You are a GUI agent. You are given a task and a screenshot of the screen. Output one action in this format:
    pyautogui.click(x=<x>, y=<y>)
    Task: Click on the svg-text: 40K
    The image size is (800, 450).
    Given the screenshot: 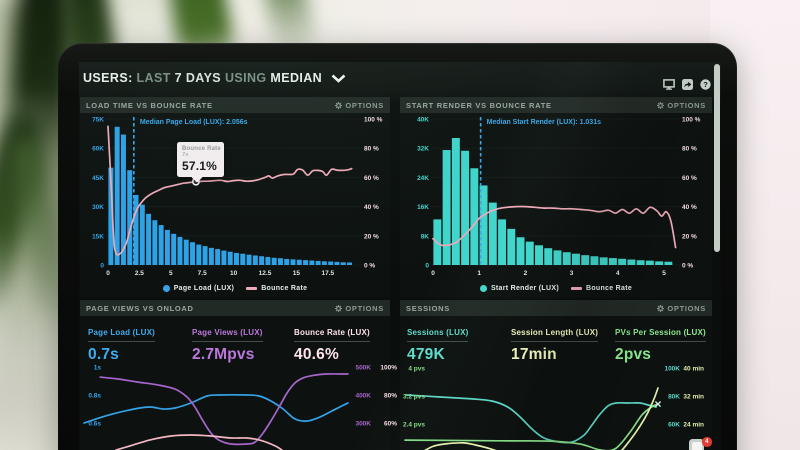 What is the action you would take?
    pyautogui.click(x=423, y=120)
    